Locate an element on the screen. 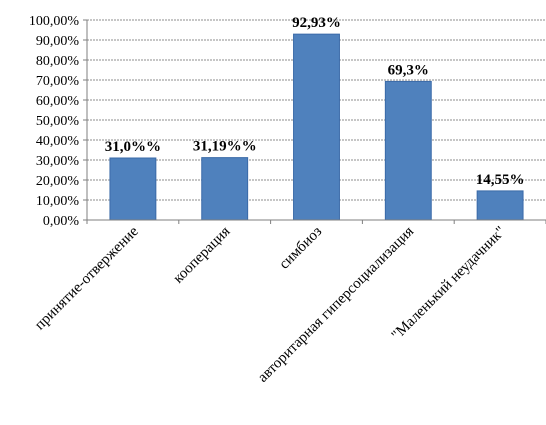 The width and height of the screenshot is (546, 425). y-tick-label: 100,00% is located at coordinates (54, 21).